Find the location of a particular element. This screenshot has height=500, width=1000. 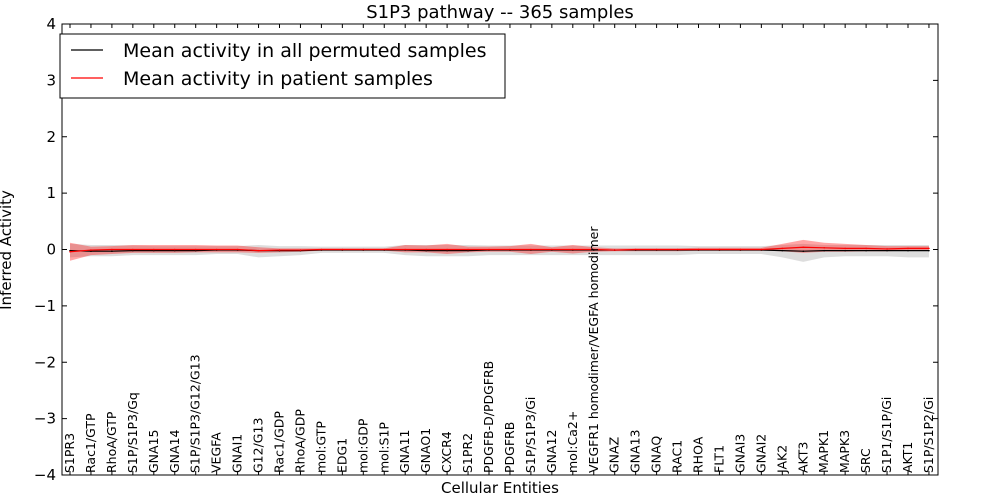

y-tick-label: −2 is located at coordinates (45, 362).